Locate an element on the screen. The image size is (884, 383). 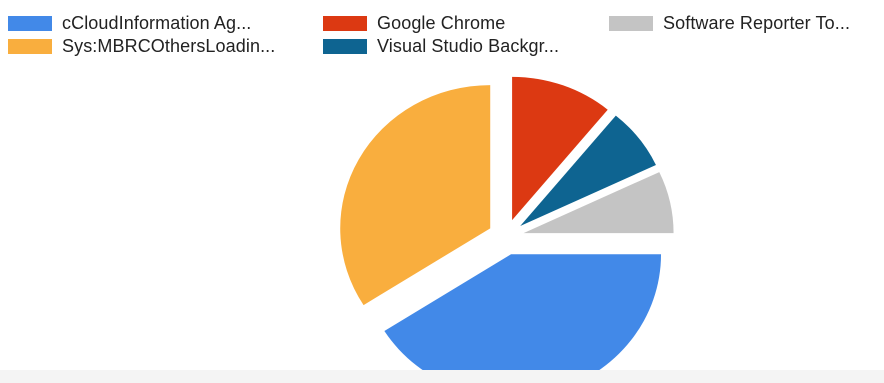
legend-item-google-chrome: Google Chrome is located at coordinates (414, 23).